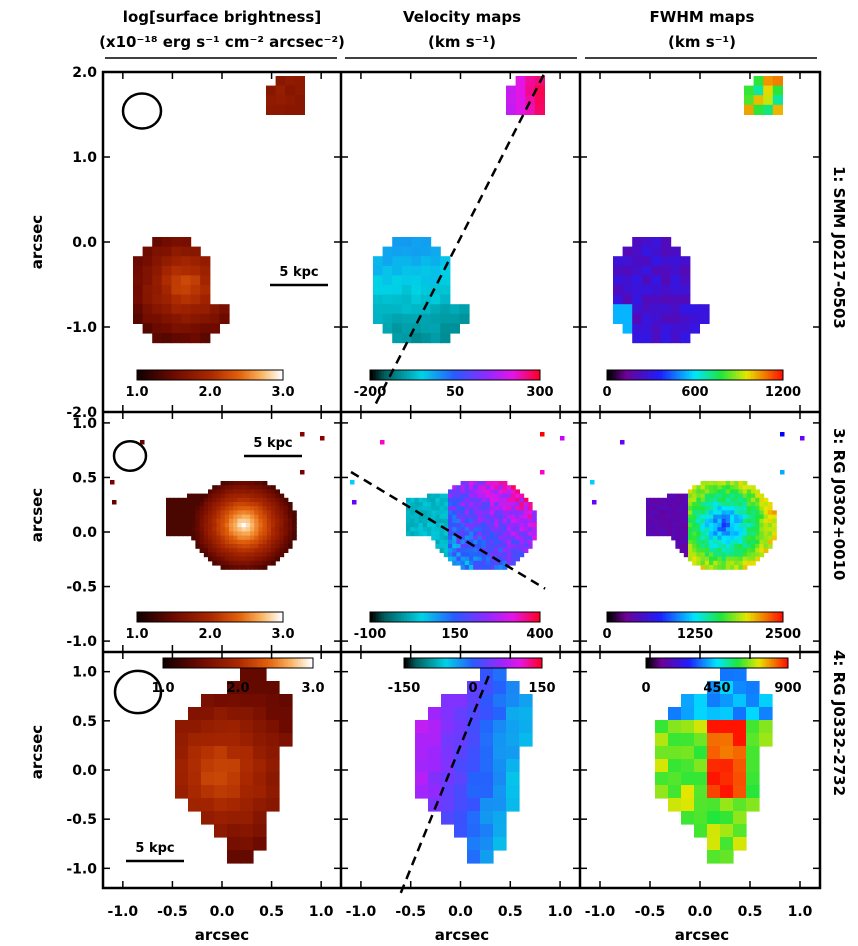 The width and height of the screenshot is (858, 946). I want to click on colorbar-tick-label: 300, so click(539, 392).